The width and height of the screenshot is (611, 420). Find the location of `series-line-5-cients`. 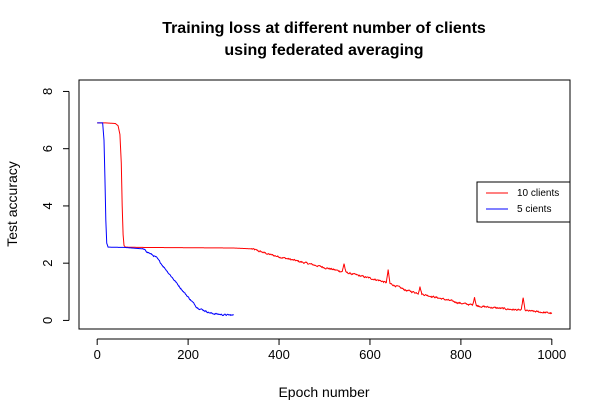

series-line-5-cients is located at coordinates (165, 219).